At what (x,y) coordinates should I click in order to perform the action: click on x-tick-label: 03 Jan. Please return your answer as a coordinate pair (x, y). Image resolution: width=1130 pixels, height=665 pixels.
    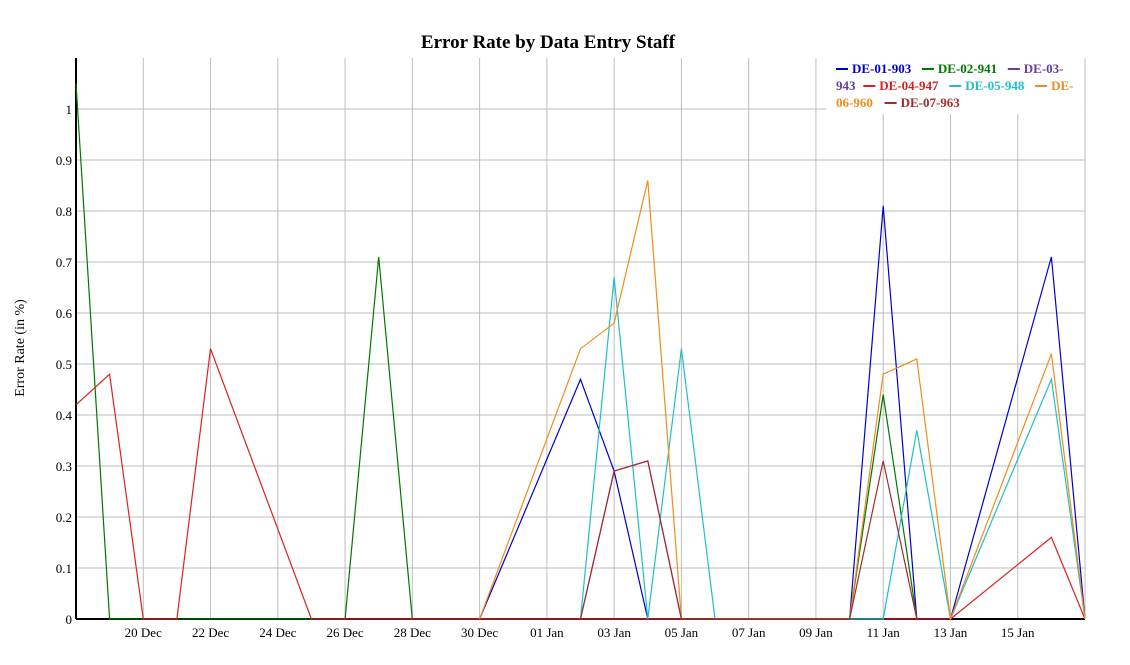
    Looking at the image, I should click on (614, 632).